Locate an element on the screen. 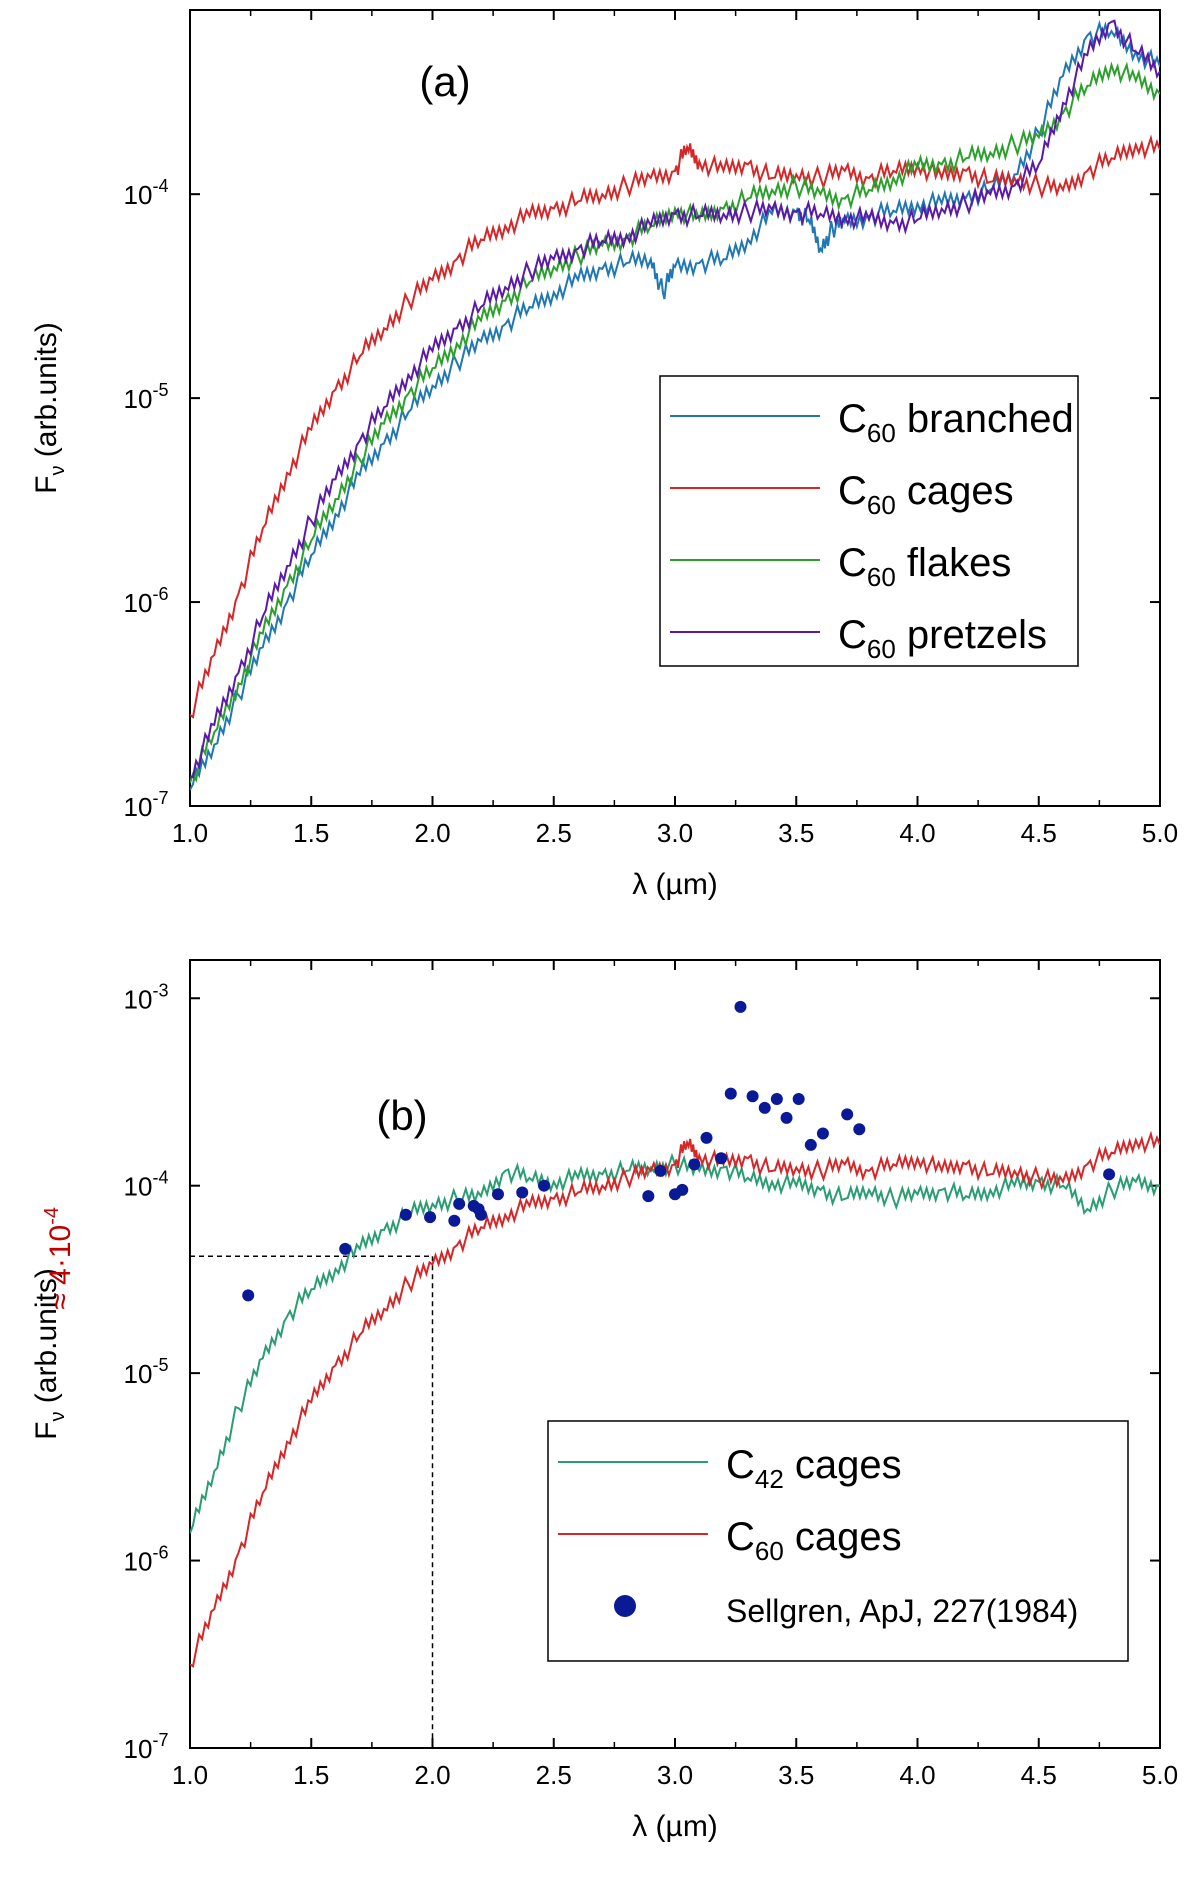  legend-label: Sellgren, ApJ, 227(1984) is located at coordinates (902, 1611).